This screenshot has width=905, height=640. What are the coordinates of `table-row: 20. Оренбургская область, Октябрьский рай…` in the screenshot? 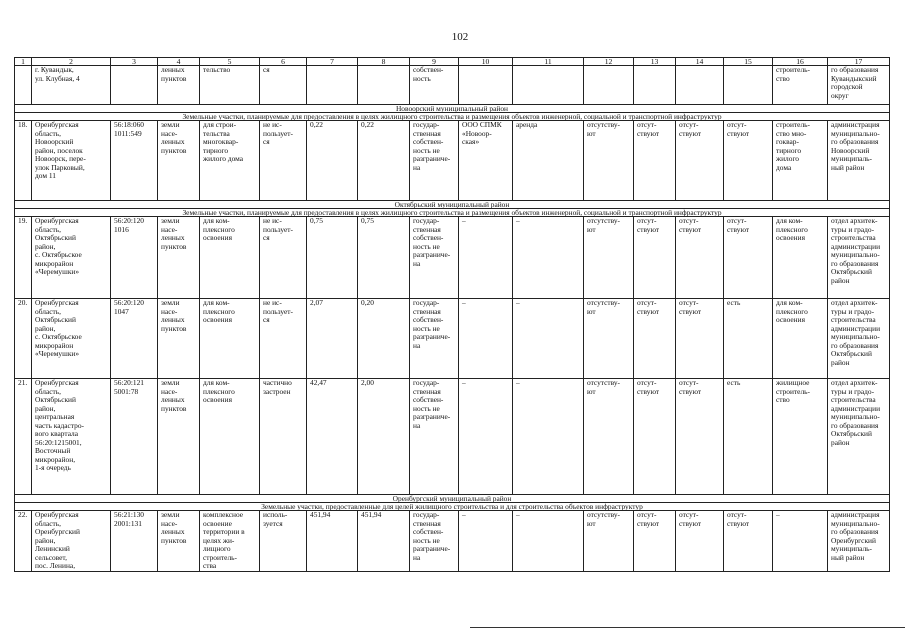 It's located at (452, 338).